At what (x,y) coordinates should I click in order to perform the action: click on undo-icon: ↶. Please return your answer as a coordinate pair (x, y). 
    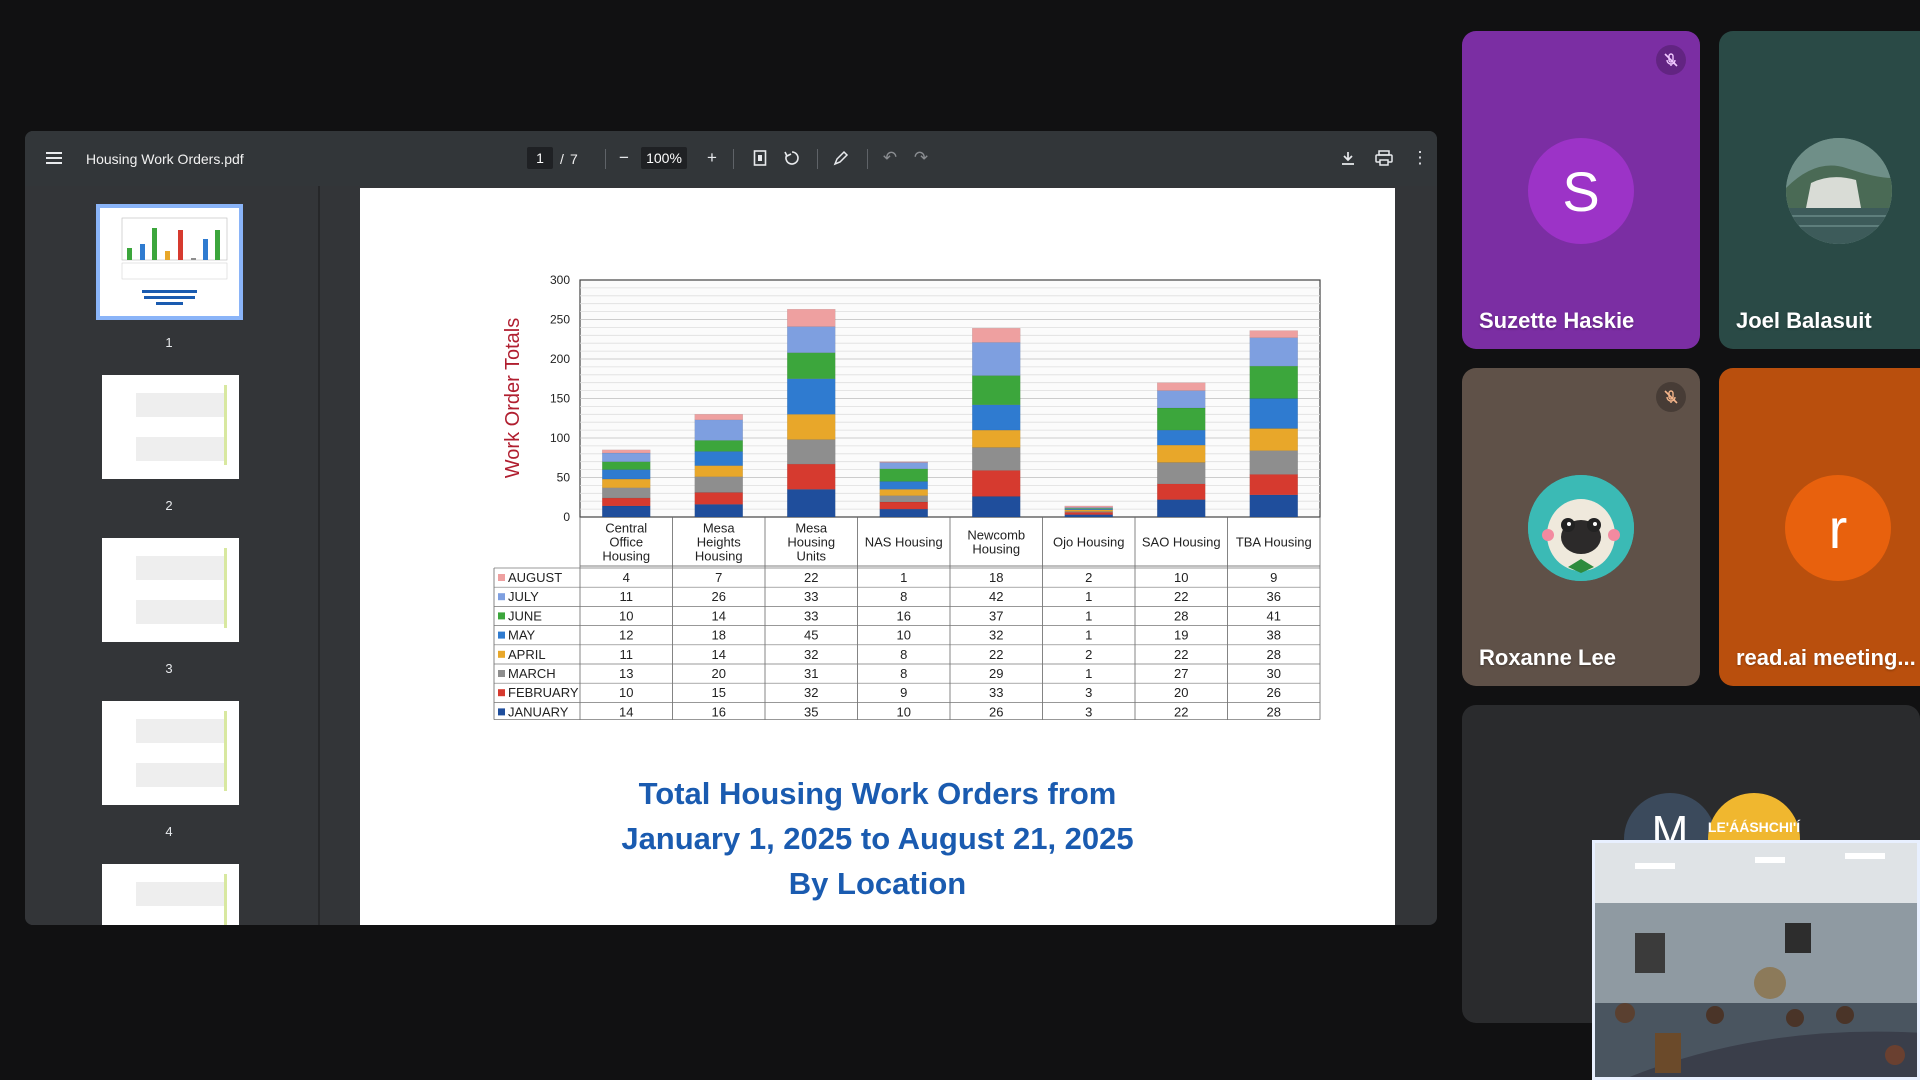
    Looking at the image, I should click on (890, 157).